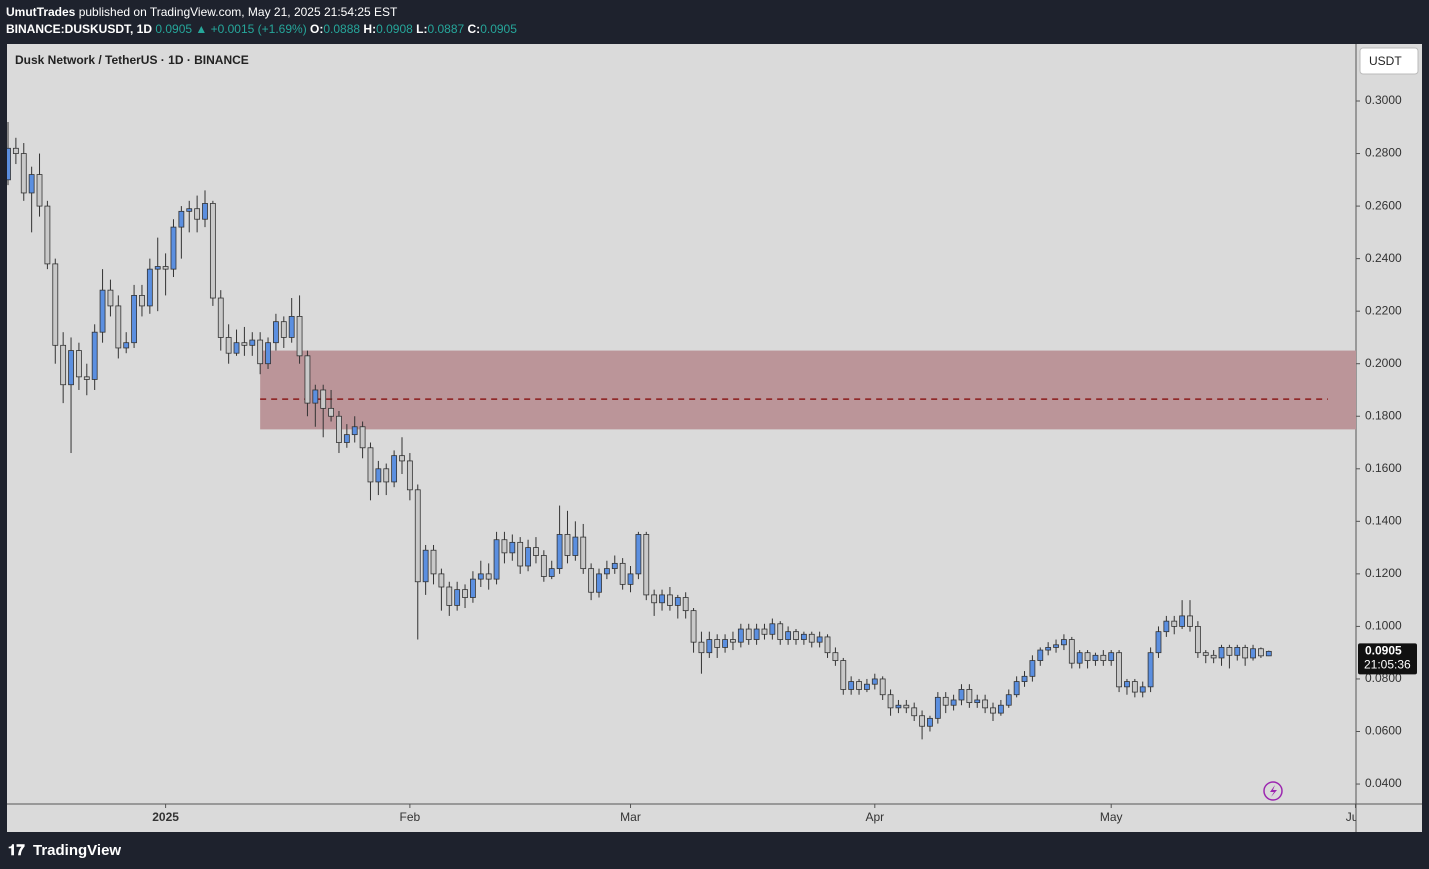  I want to click on y-tick-label: 0.1200, so click(1383, 573).